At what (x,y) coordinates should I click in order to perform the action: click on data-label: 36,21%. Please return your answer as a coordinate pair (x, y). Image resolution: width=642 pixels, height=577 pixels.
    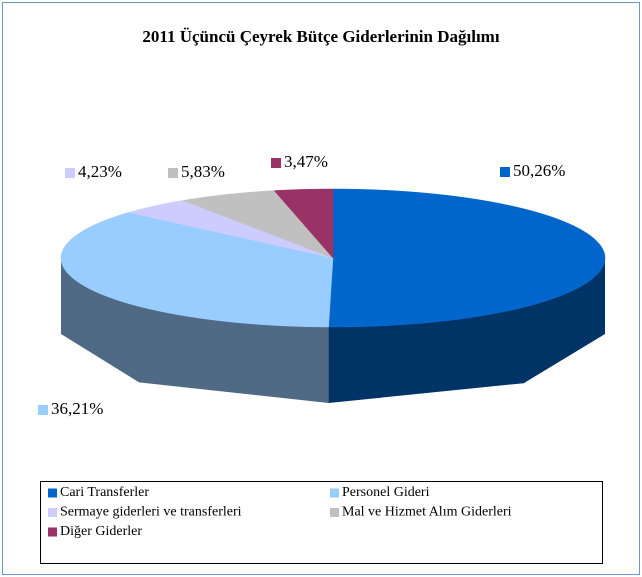
    Looking at the image, I should click on (77, 408).